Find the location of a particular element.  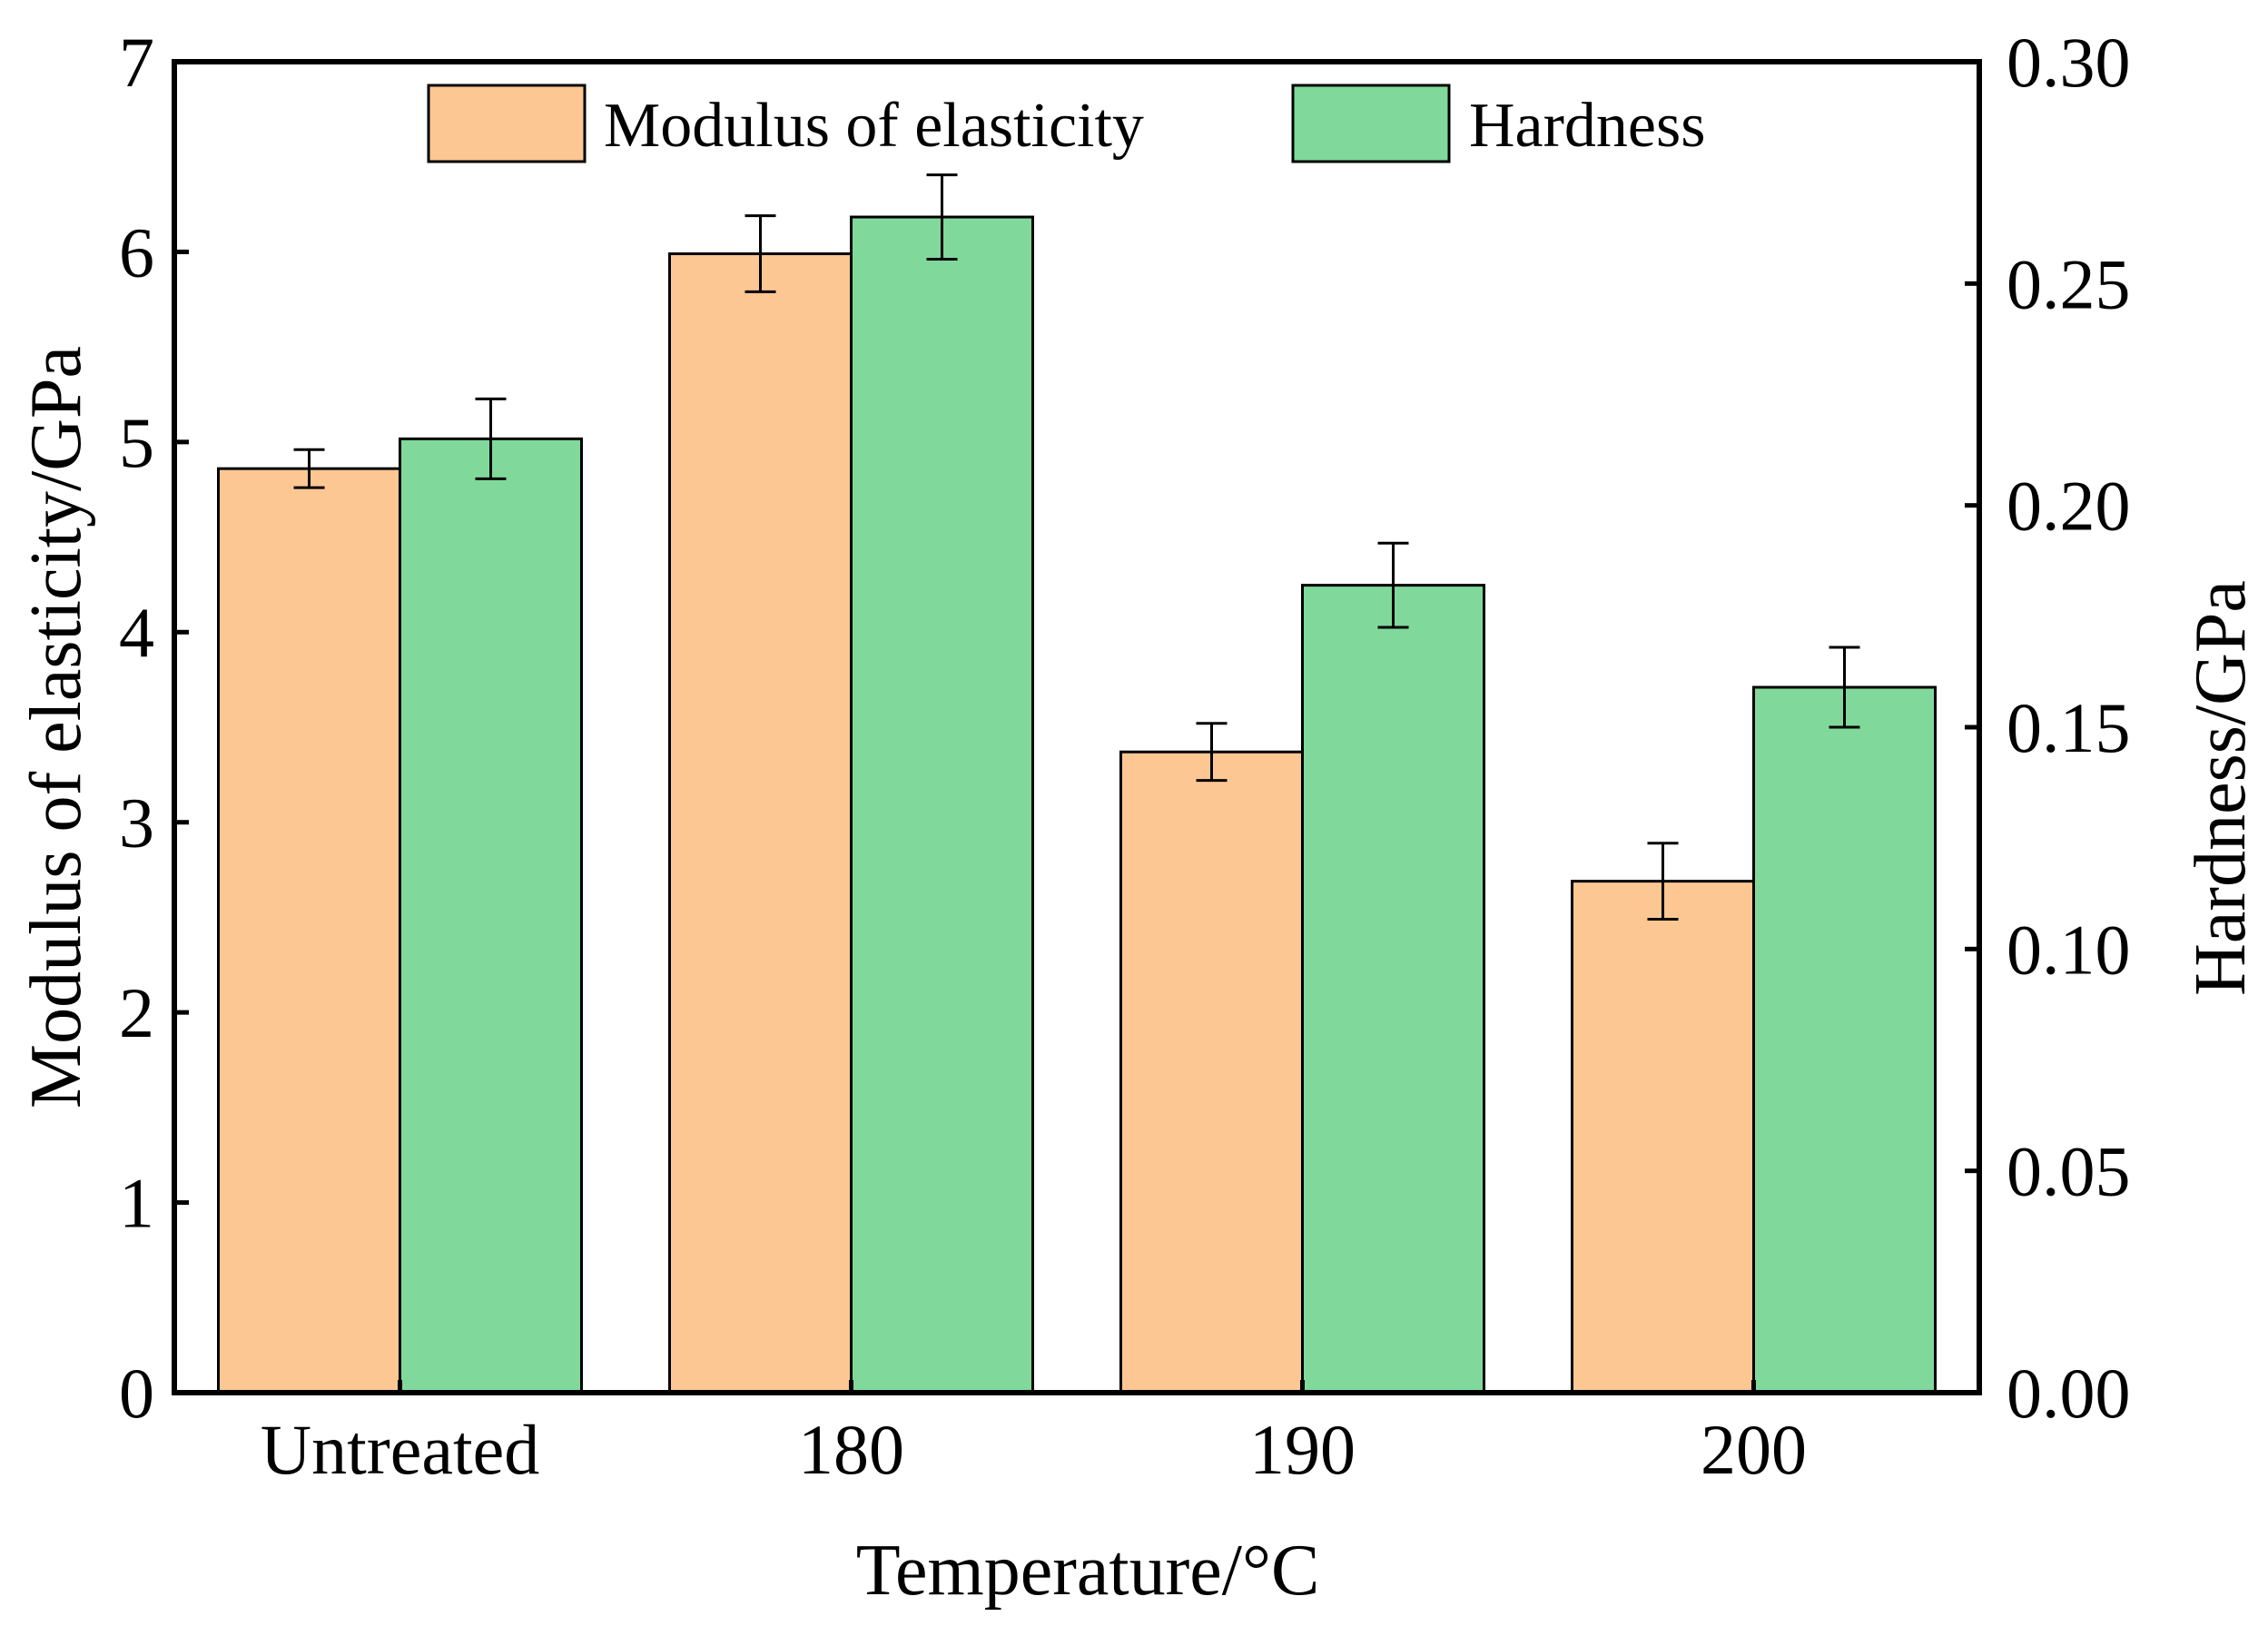

right-tick-label: 0.05 is located at coordinates (2069, 1171).